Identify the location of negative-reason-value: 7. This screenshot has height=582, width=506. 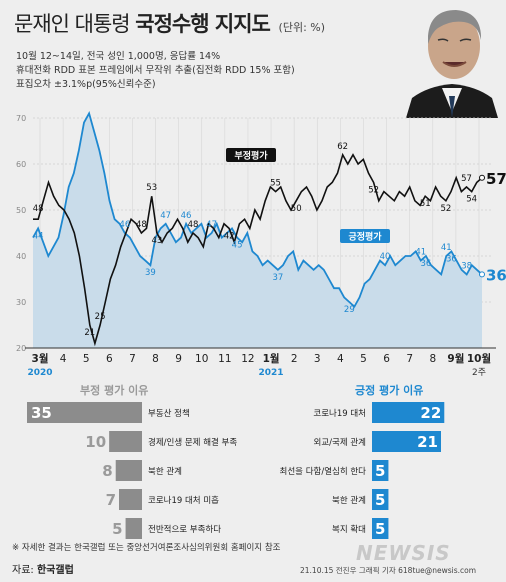
(111, 500).